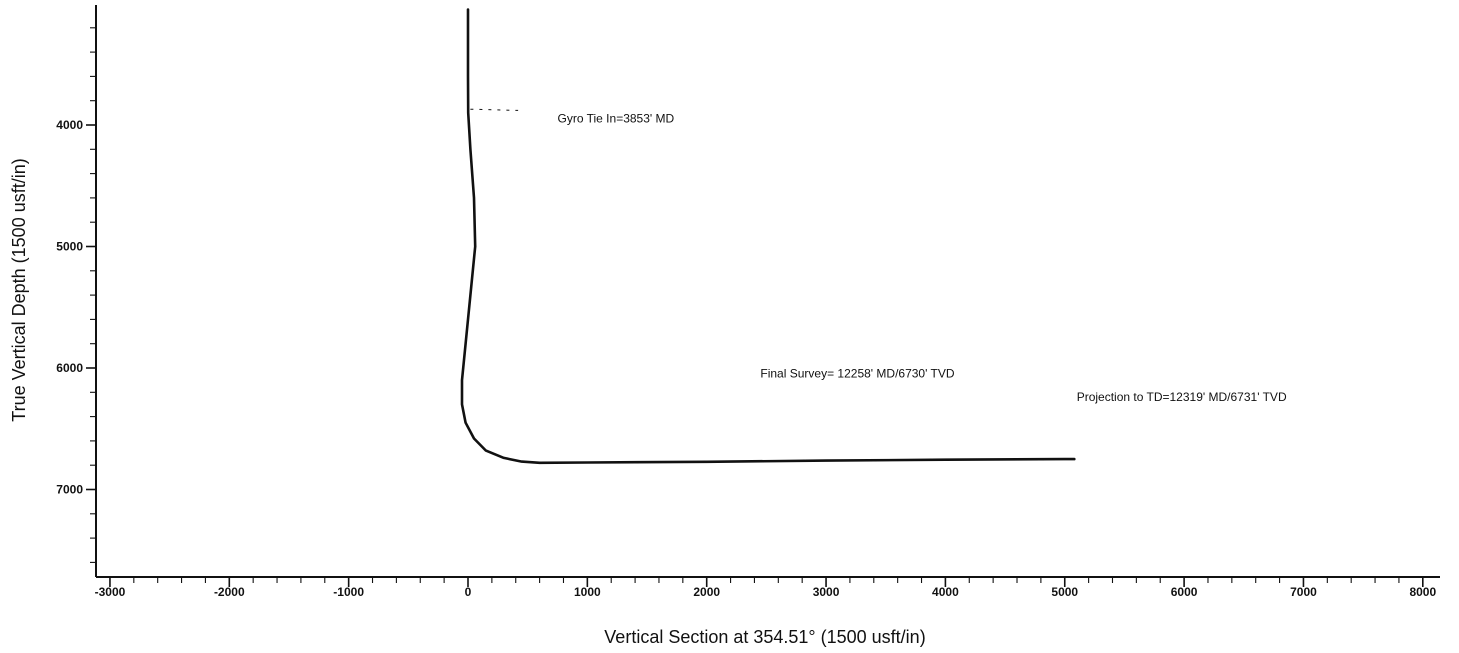 This screenshot has width=1459, height=653. I want to click on x-tick-label: 0, so click(468, 592).